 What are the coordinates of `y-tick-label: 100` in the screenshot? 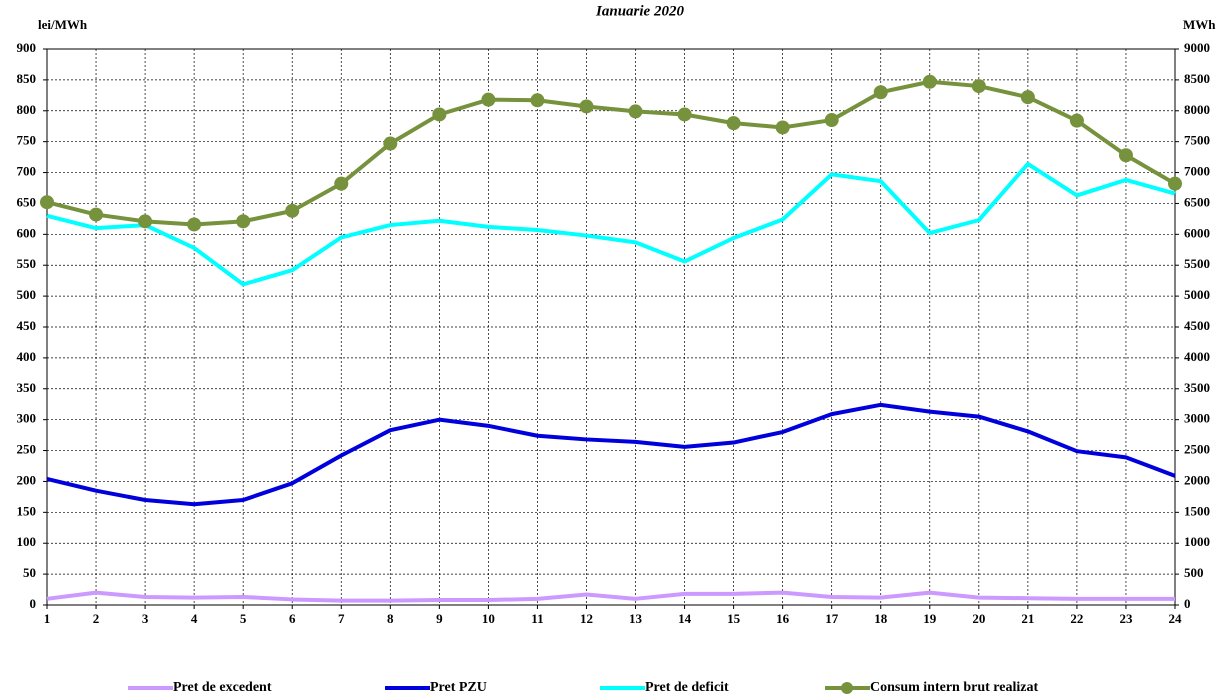 It's located at (27, 541).